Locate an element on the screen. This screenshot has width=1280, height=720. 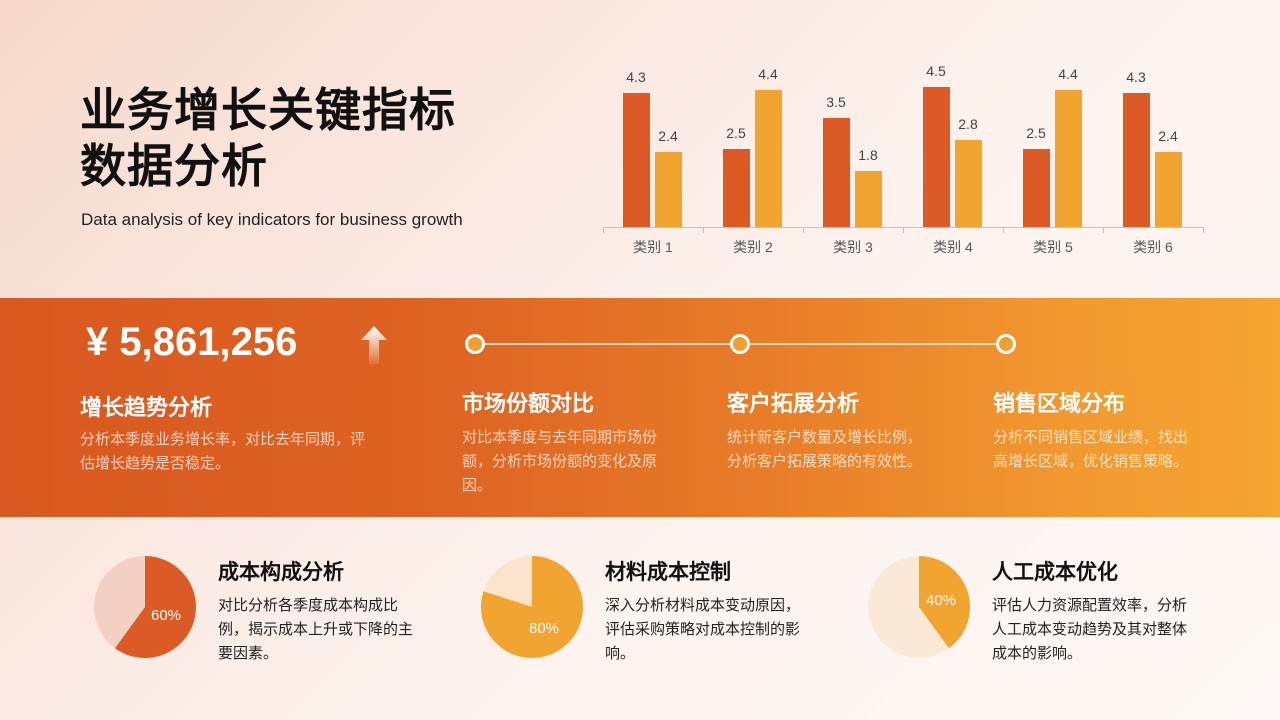
bar-value-label: 1.8 is located at coordinates (868, 155).